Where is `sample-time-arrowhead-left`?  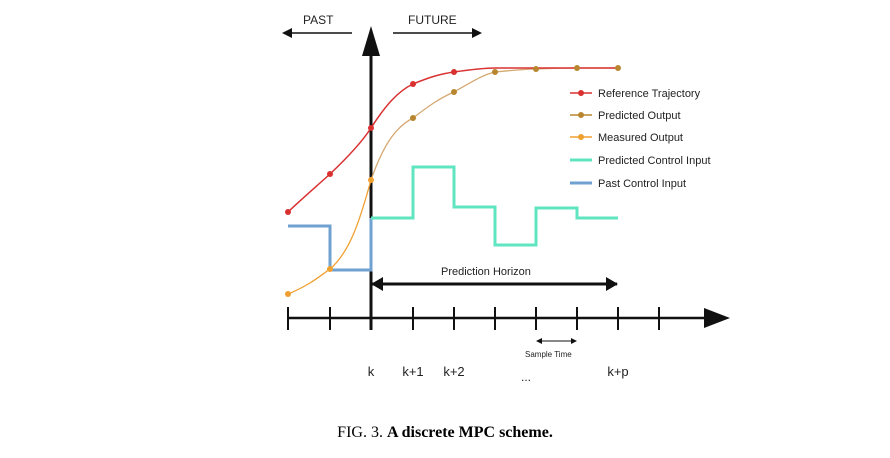 sample-time-arrowhead-left is located at coordinates (539, 341).